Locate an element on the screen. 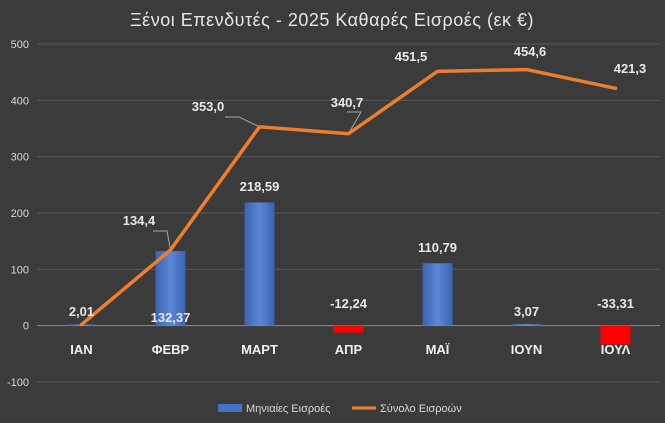 This screenshot has height=423, width=665. y-tick-label: 200 is located at coordinates (20, 214).